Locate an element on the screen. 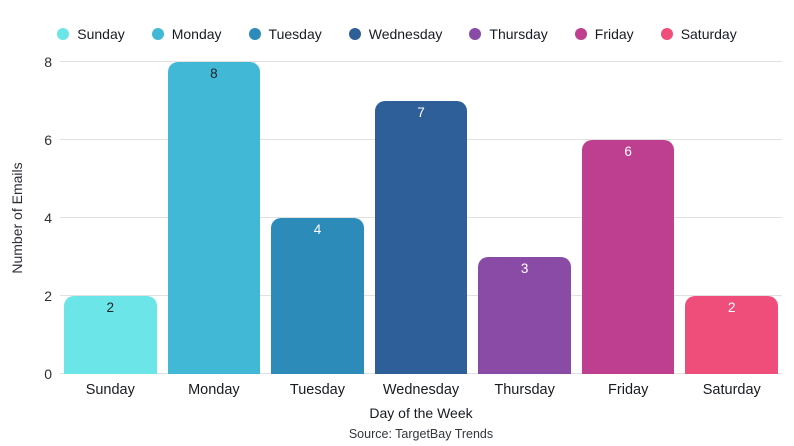  bar-monday: 8 is located at coordinates (214, 218).